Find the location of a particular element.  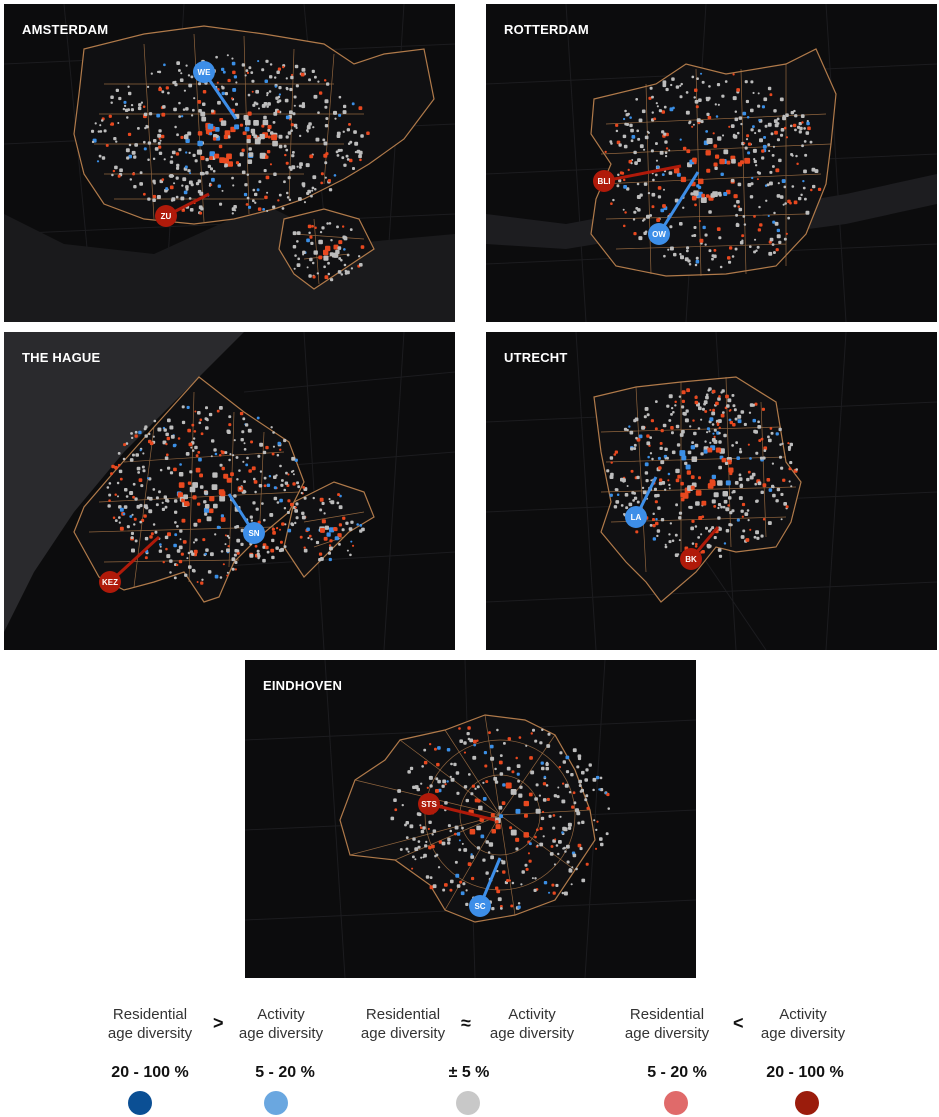

pin-amsterdam-zu: ZU is located at coordinates (182, 209).